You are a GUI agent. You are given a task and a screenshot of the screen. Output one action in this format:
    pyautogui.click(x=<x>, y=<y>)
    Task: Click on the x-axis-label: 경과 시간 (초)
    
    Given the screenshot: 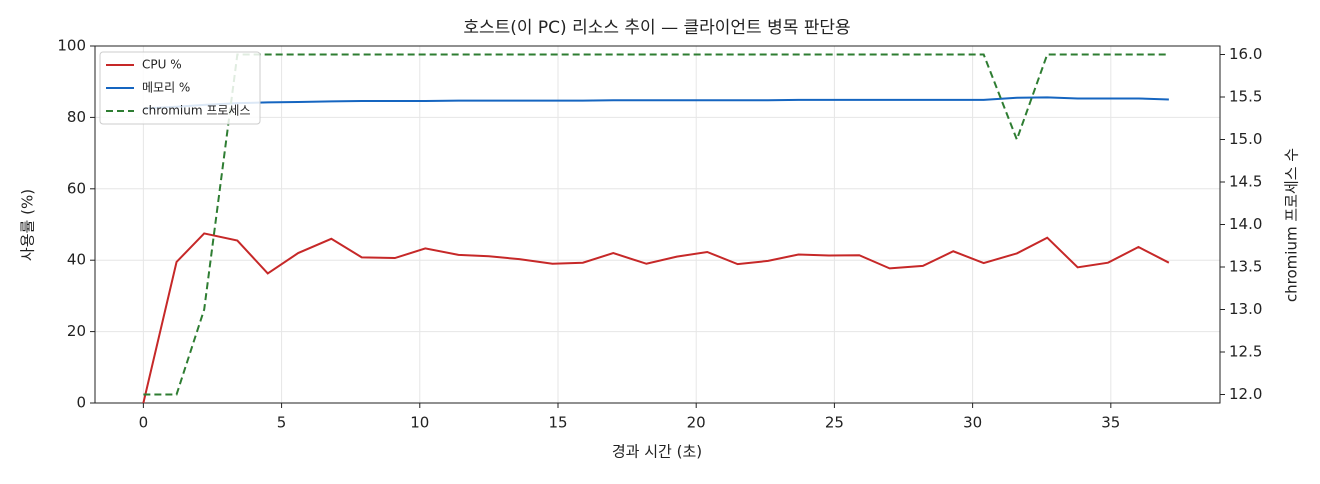 What is the action you would take?
    pyautogui.click(x=657, y=452)
    